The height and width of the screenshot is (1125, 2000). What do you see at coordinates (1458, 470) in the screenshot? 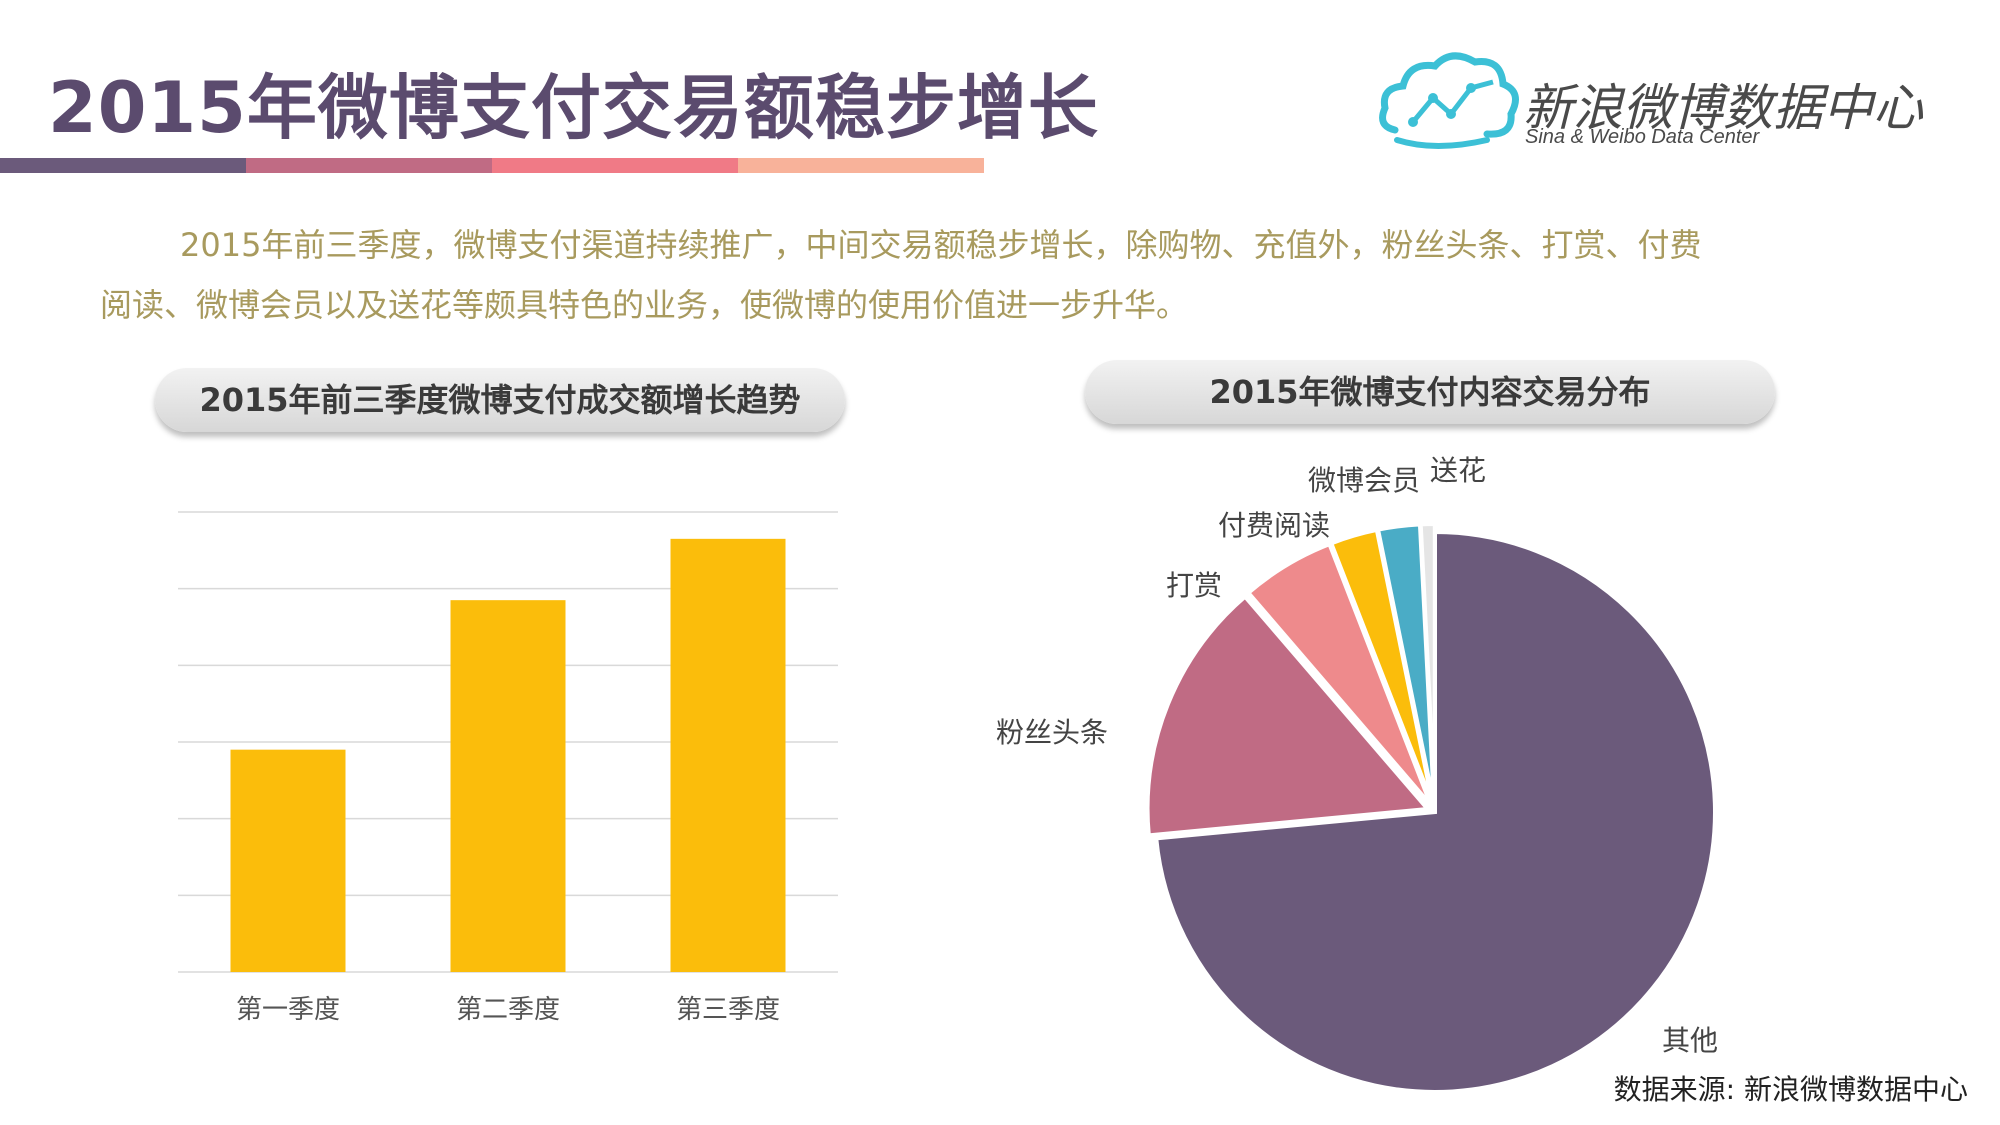
I see `pie-label: 送花` at bounding box center [1458, 470].